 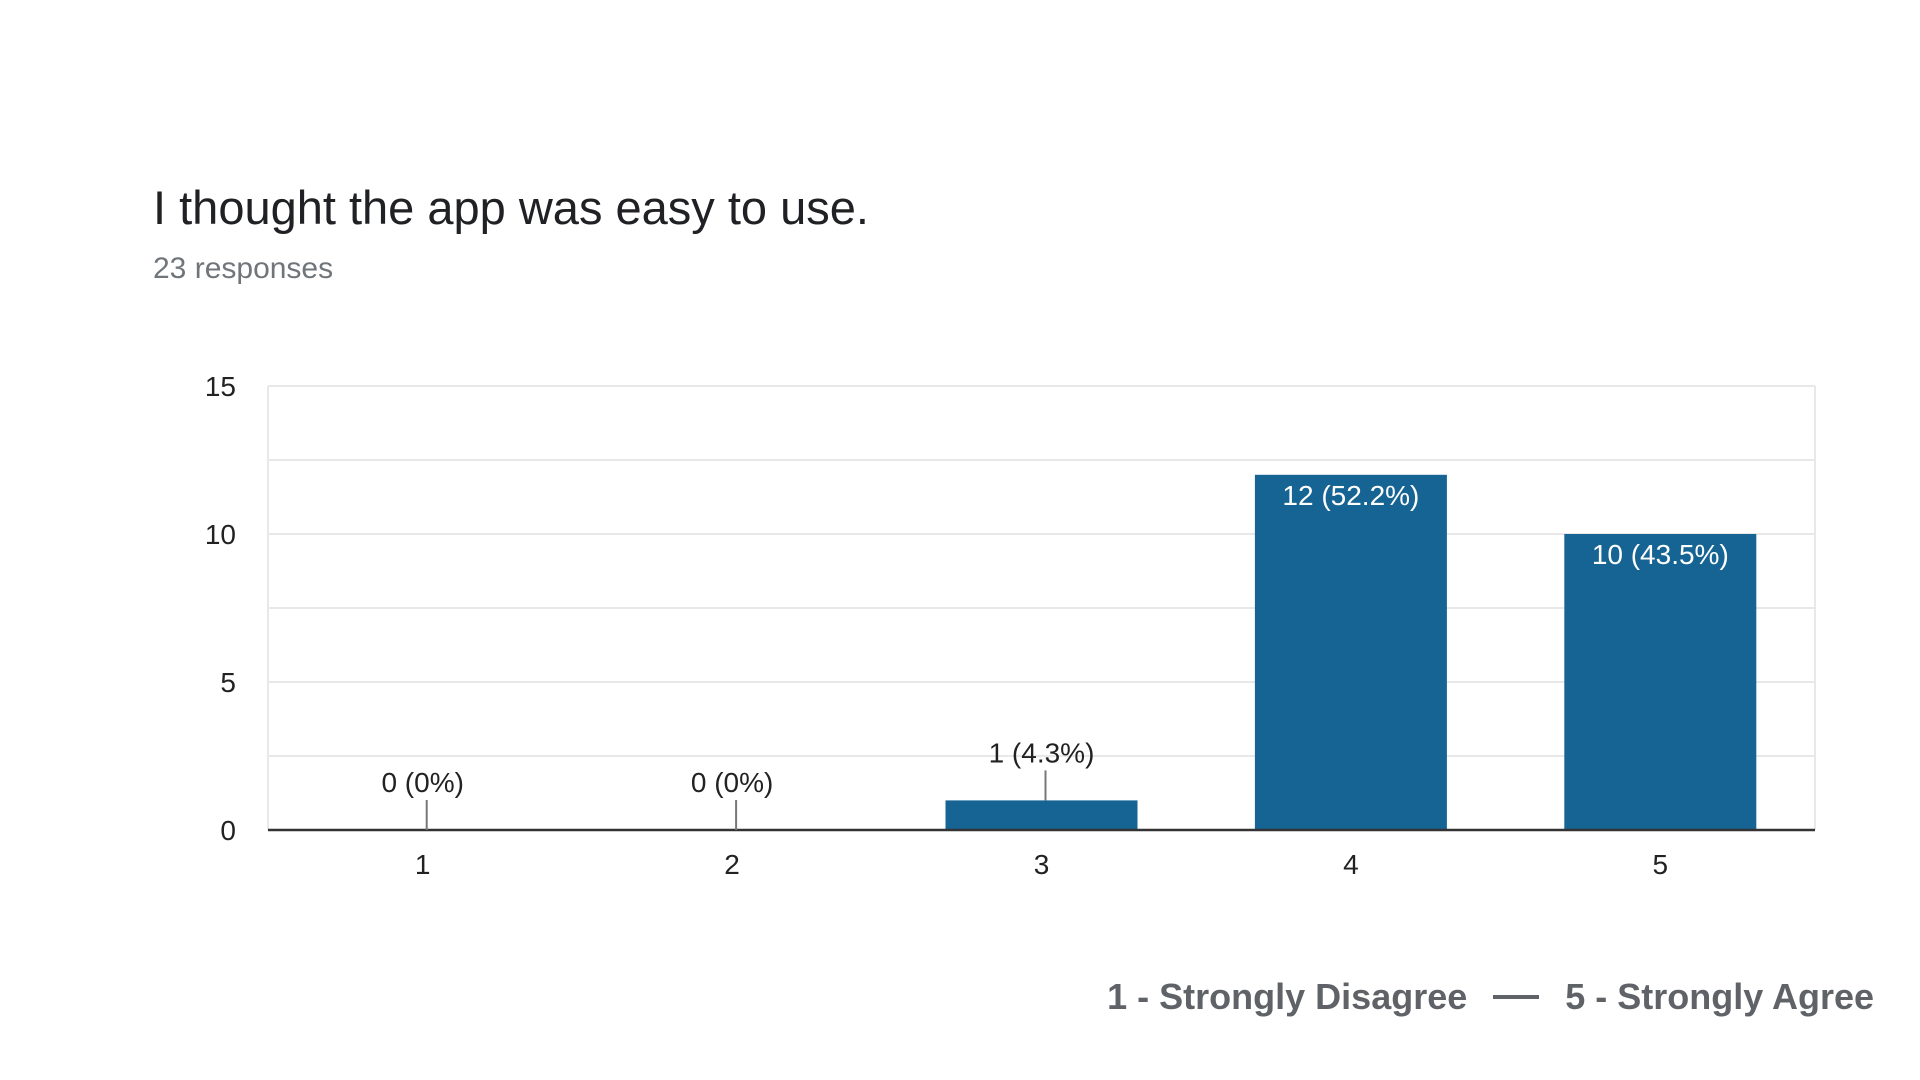 What do you see at coordinates (1351, 864) in the screenshot?
I see `x-tick-label: 4` at bounding box center [1351, 864].